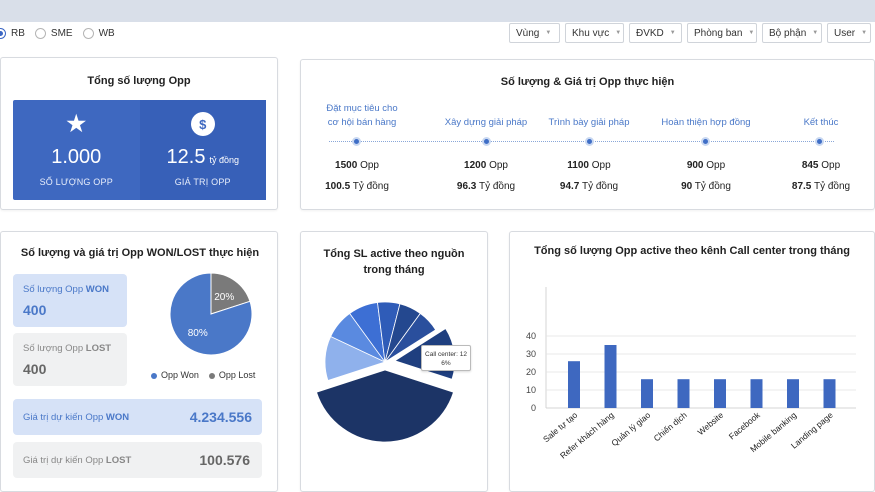  What do you see at coordinates (594, 33) in the screenshot?
I see `filter-khu-vuc: Khu vực ▼` at bounding box center [594, 33].